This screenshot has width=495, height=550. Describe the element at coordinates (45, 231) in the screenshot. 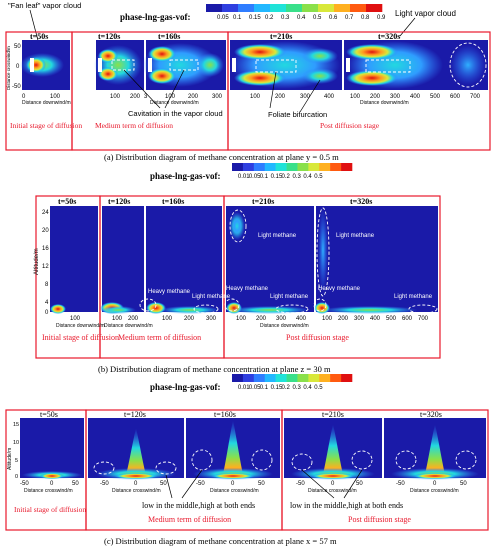

I see `svg-text: 20` at that location.